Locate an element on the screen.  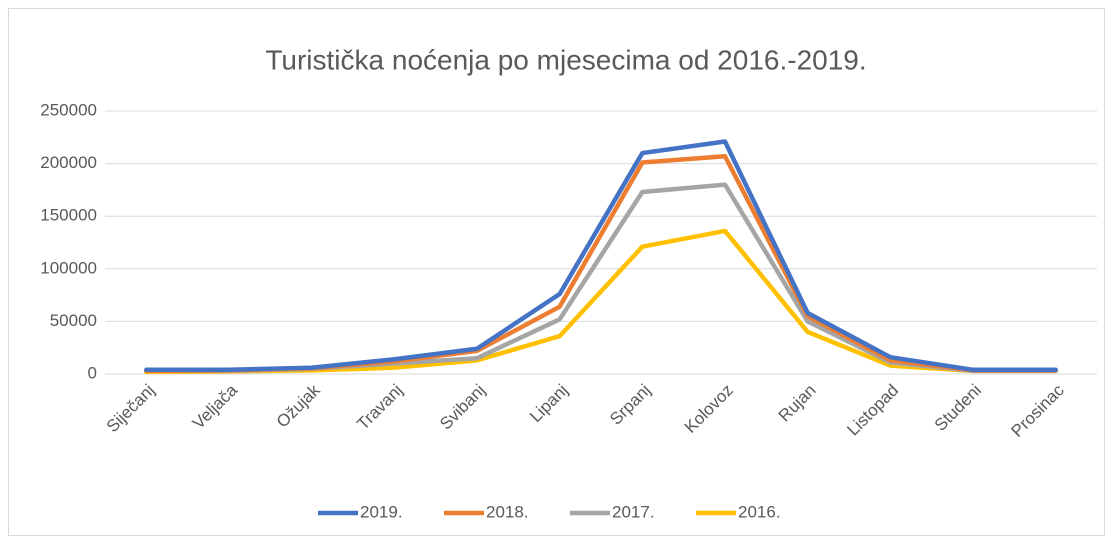
y-tick-label: 200000 is located at coordinates (68, 162).